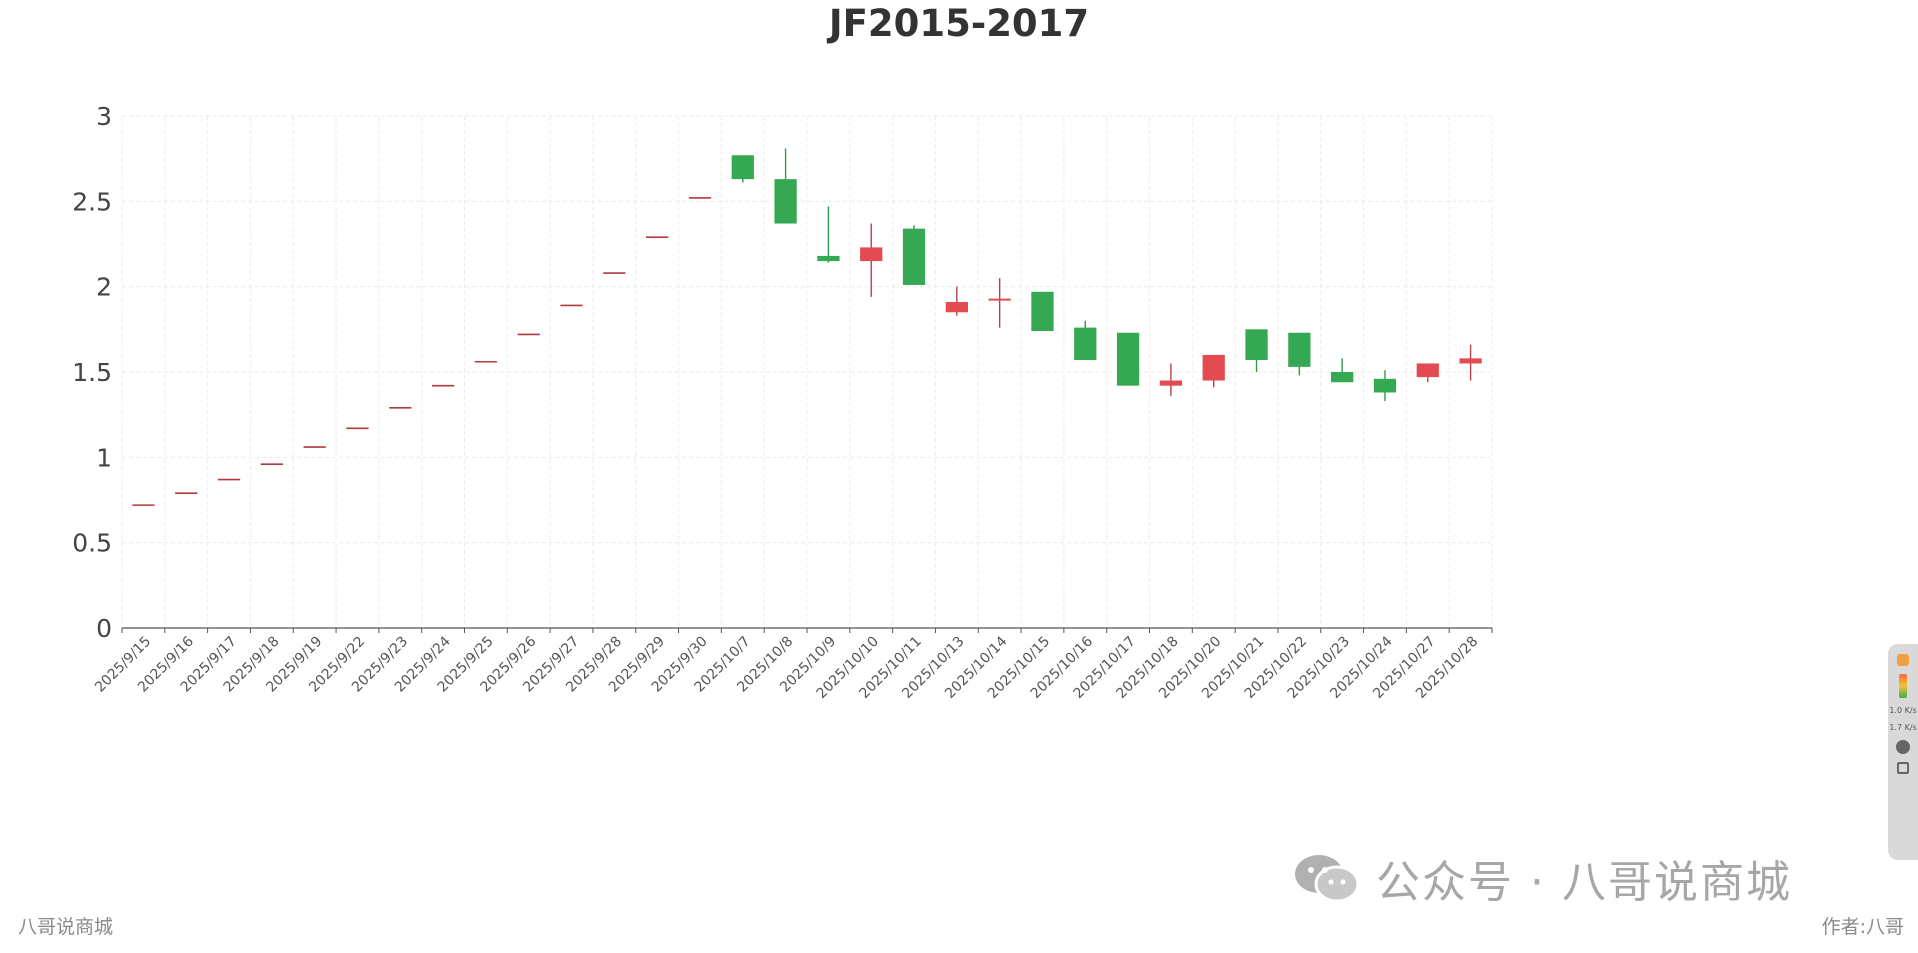 This screenshot has width=1918, height=953. Describe the element at coordinates (104, 628) in the screenshot. I see `y-tick-label: 0` at that location.